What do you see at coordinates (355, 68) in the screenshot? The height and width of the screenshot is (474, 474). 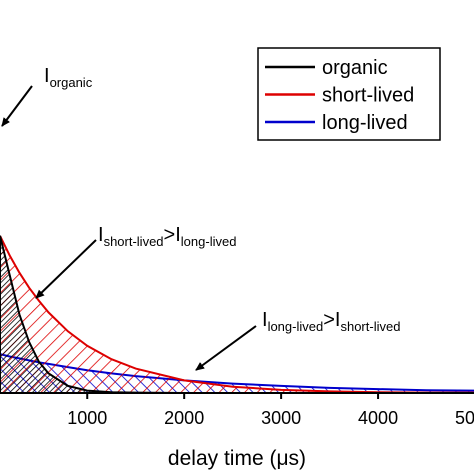 I see `legend-label: organic` at bounding box center [355, 68].